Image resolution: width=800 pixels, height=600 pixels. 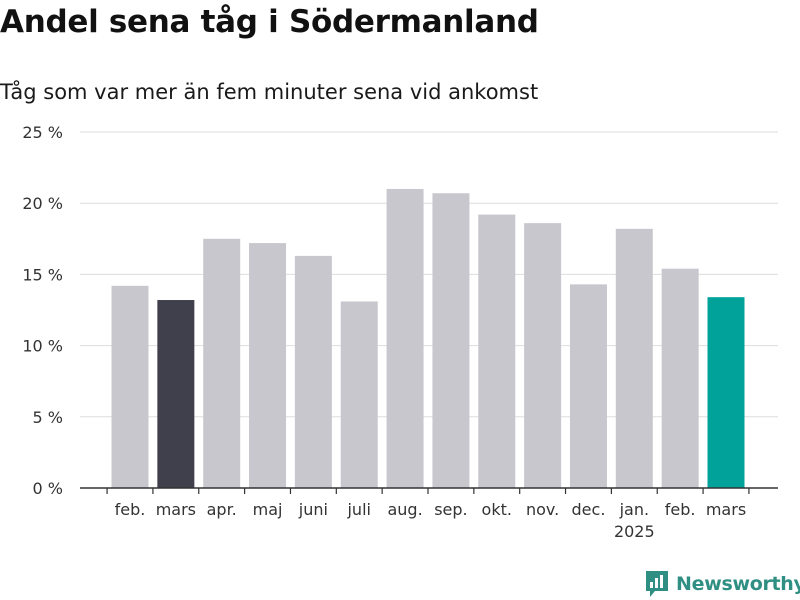 What do you see at coordinates (313, 509) in the screenshot?
I see `x-tick-label: juni` at bounding box center [313, 509].